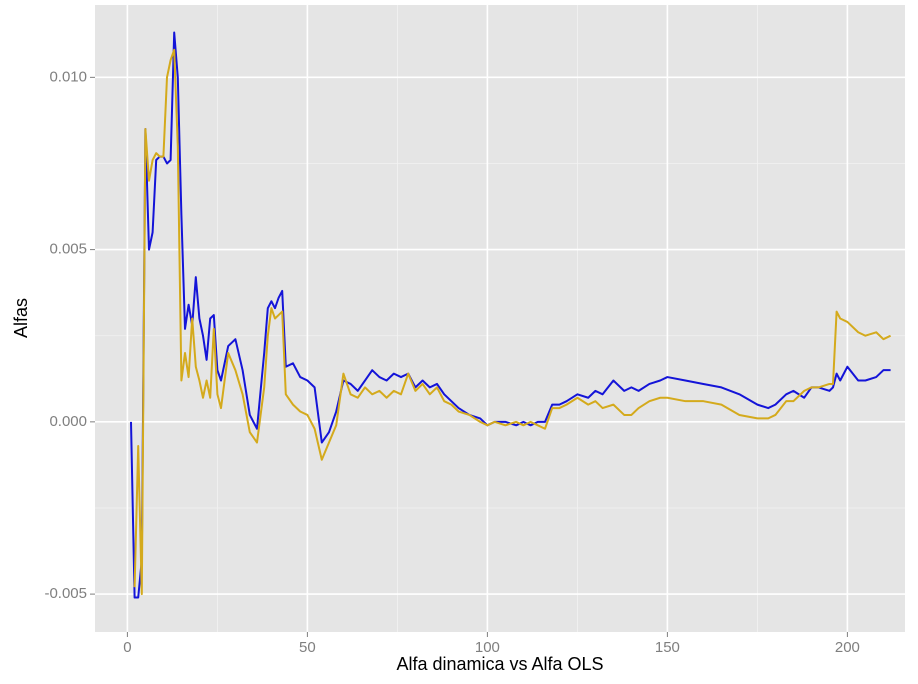 The image size is (918, 684). What do you see at coordinates (499, 664) in the screenshot?
I see `x-axis-title: Alfa dinamica vs Alfa OLS` at bounding box center [499, 664].